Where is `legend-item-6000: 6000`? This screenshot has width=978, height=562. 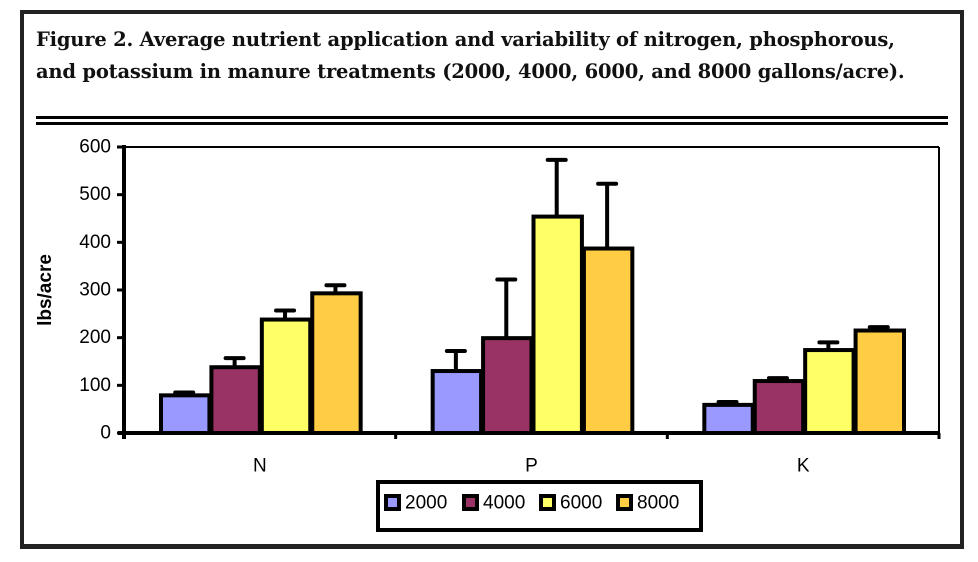
legend-item-6000: 6000 is located at coordinates (570, 503).